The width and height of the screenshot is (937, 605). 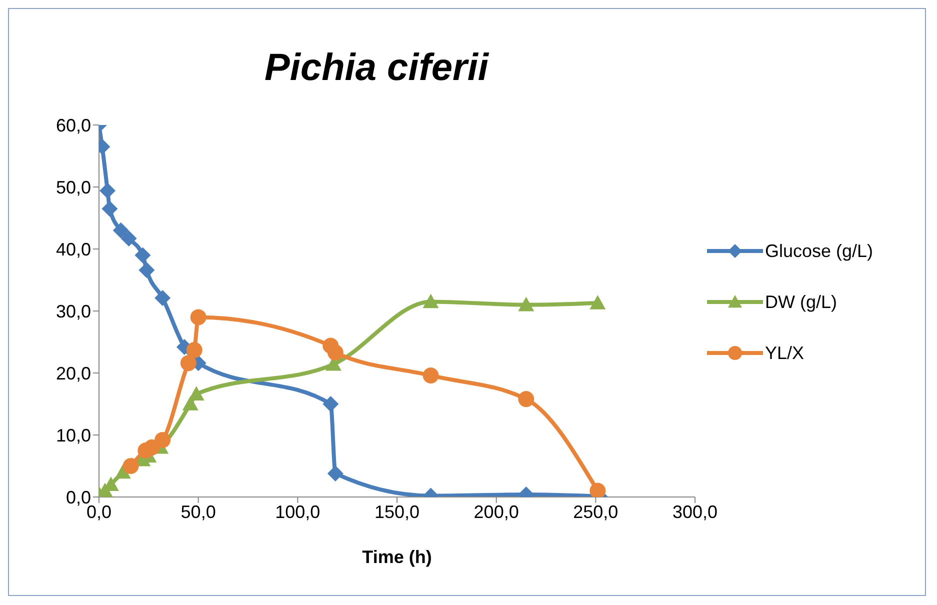 I want to click on y-tick-label: 10,0, so click(x=73, y=435).